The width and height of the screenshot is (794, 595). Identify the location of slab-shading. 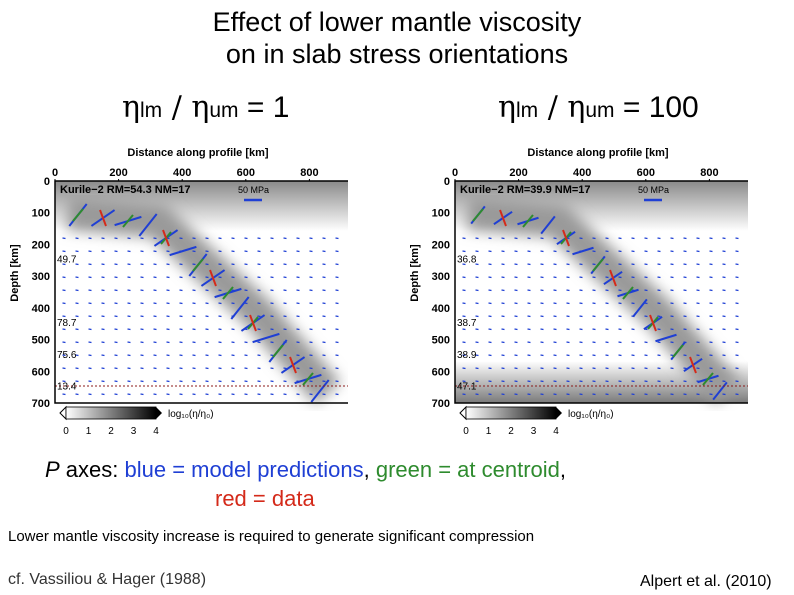
(203, 300).